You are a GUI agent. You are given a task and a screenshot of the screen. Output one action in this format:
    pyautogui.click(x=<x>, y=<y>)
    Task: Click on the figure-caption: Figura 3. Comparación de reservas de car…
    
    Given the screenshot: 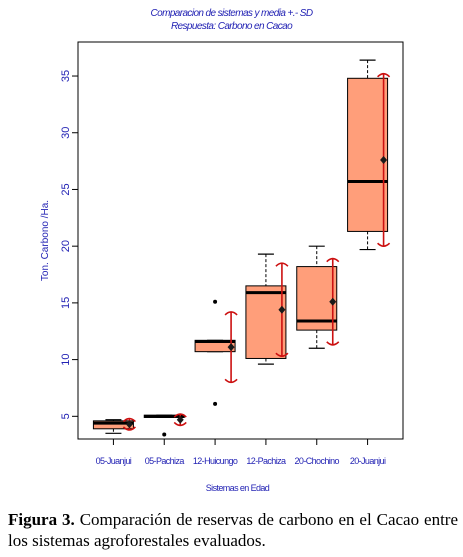 What is the action you would take?
    pyautogui.click(x=233, y=530)
    